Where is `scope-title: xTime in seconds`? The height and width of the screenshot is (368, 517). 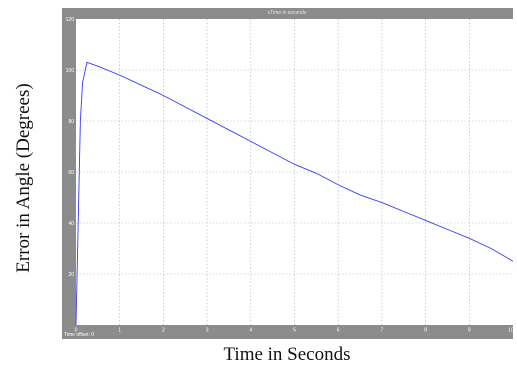 scope-title: xTime in seconds is located at coordinates (287, 13).